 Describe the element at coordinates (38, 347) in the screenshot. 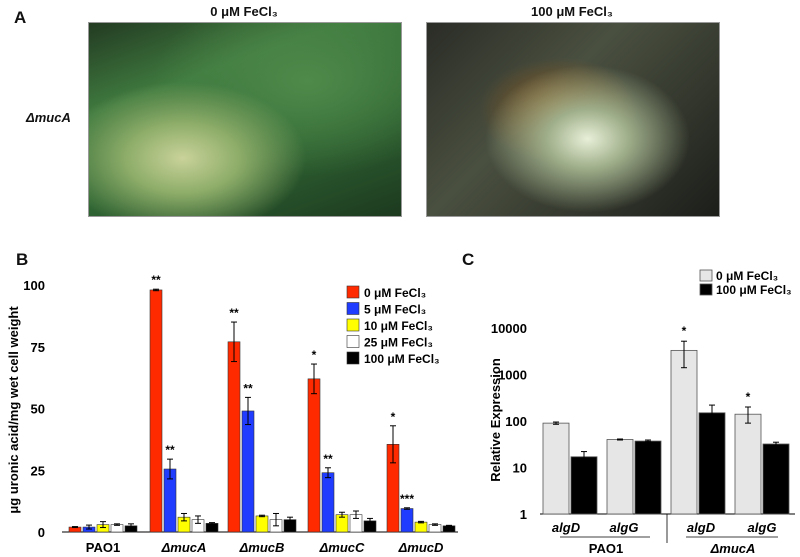

I see `y-tick-label: 75` at that location.